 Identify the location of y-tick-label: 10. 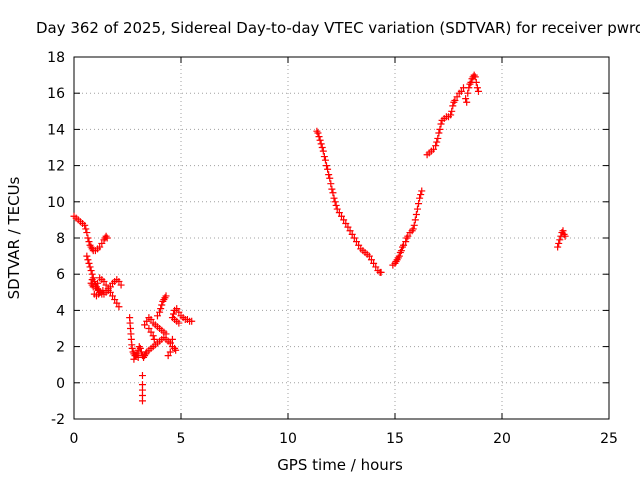
(56, 203).